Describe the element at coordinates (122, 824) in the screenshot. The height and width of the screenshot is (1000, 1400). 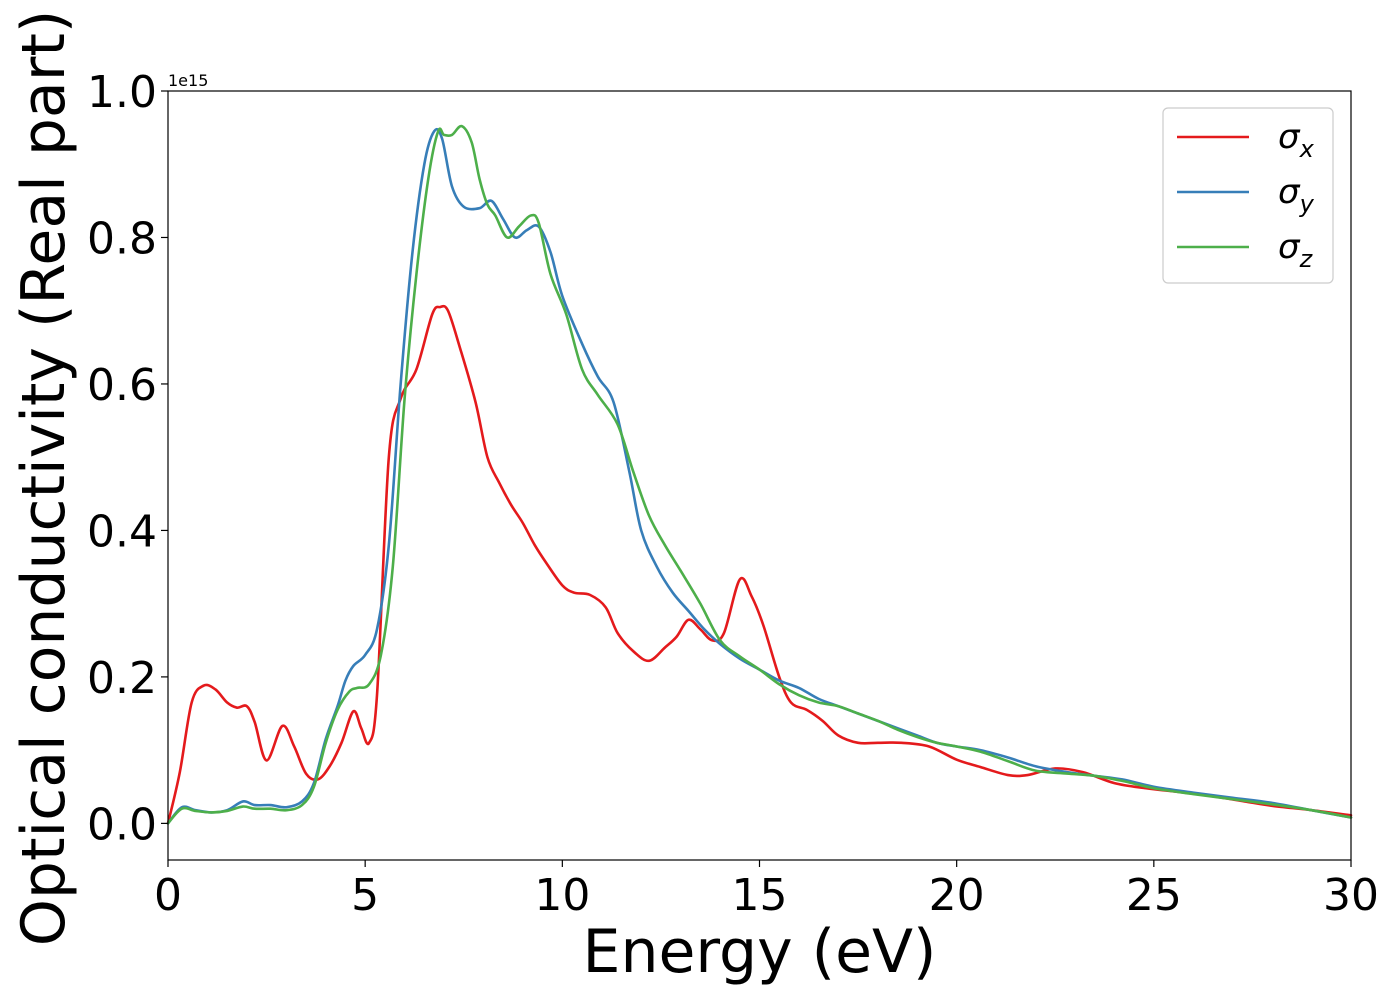
I see `y-tick-label: 0.0` at that location.